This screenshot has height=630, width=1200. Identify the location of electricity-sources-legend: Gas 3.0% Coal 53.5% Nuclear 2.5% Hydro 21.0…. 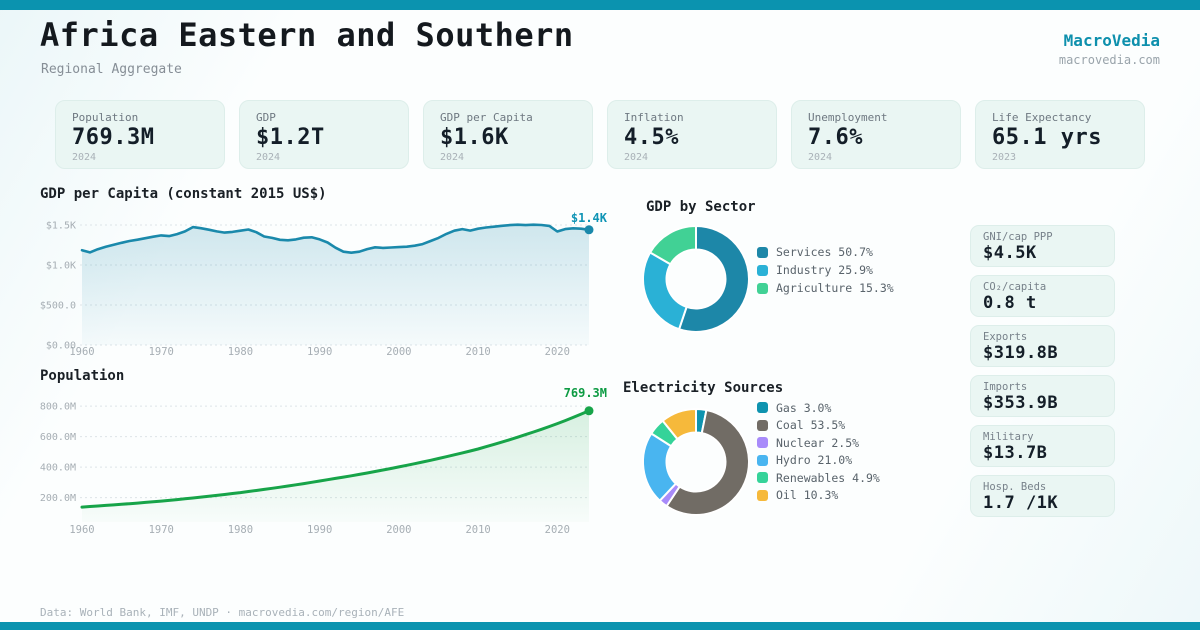
(818, 451).